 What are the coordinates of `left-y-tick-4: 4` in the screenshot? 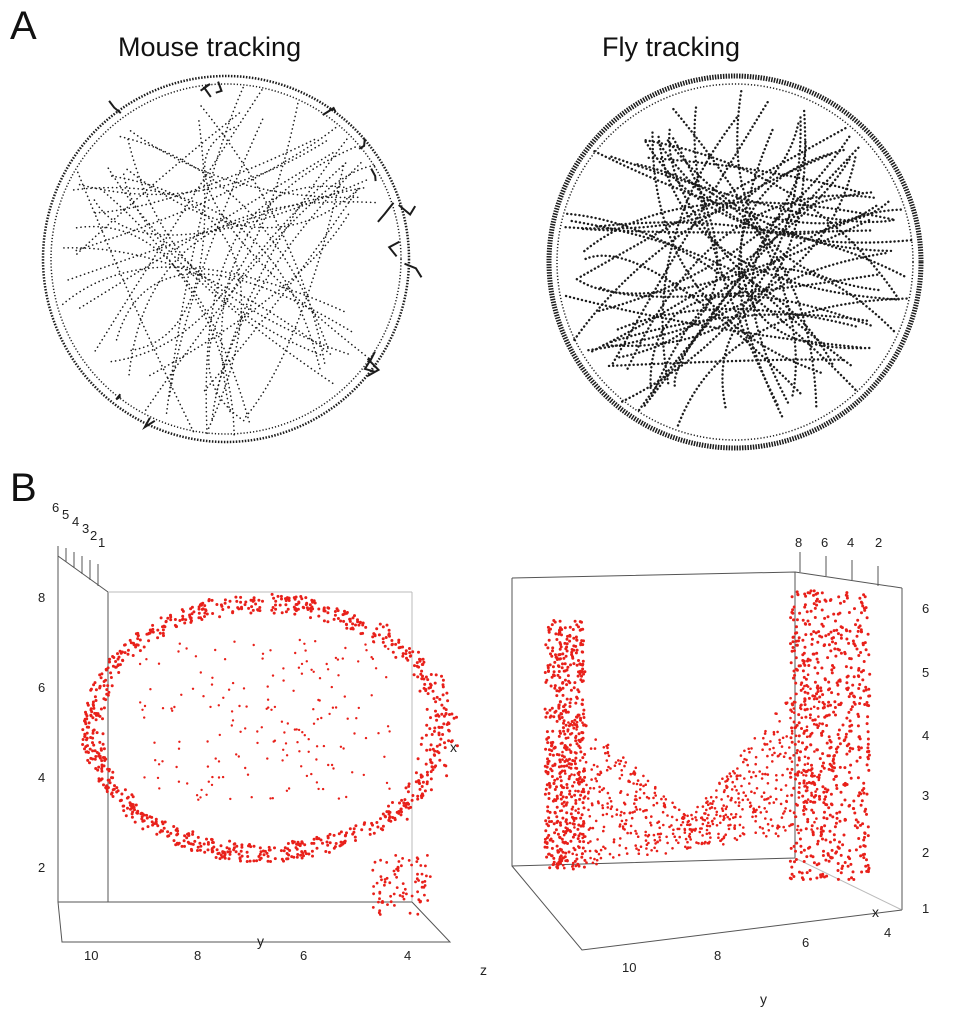 It's located at (407, 955).